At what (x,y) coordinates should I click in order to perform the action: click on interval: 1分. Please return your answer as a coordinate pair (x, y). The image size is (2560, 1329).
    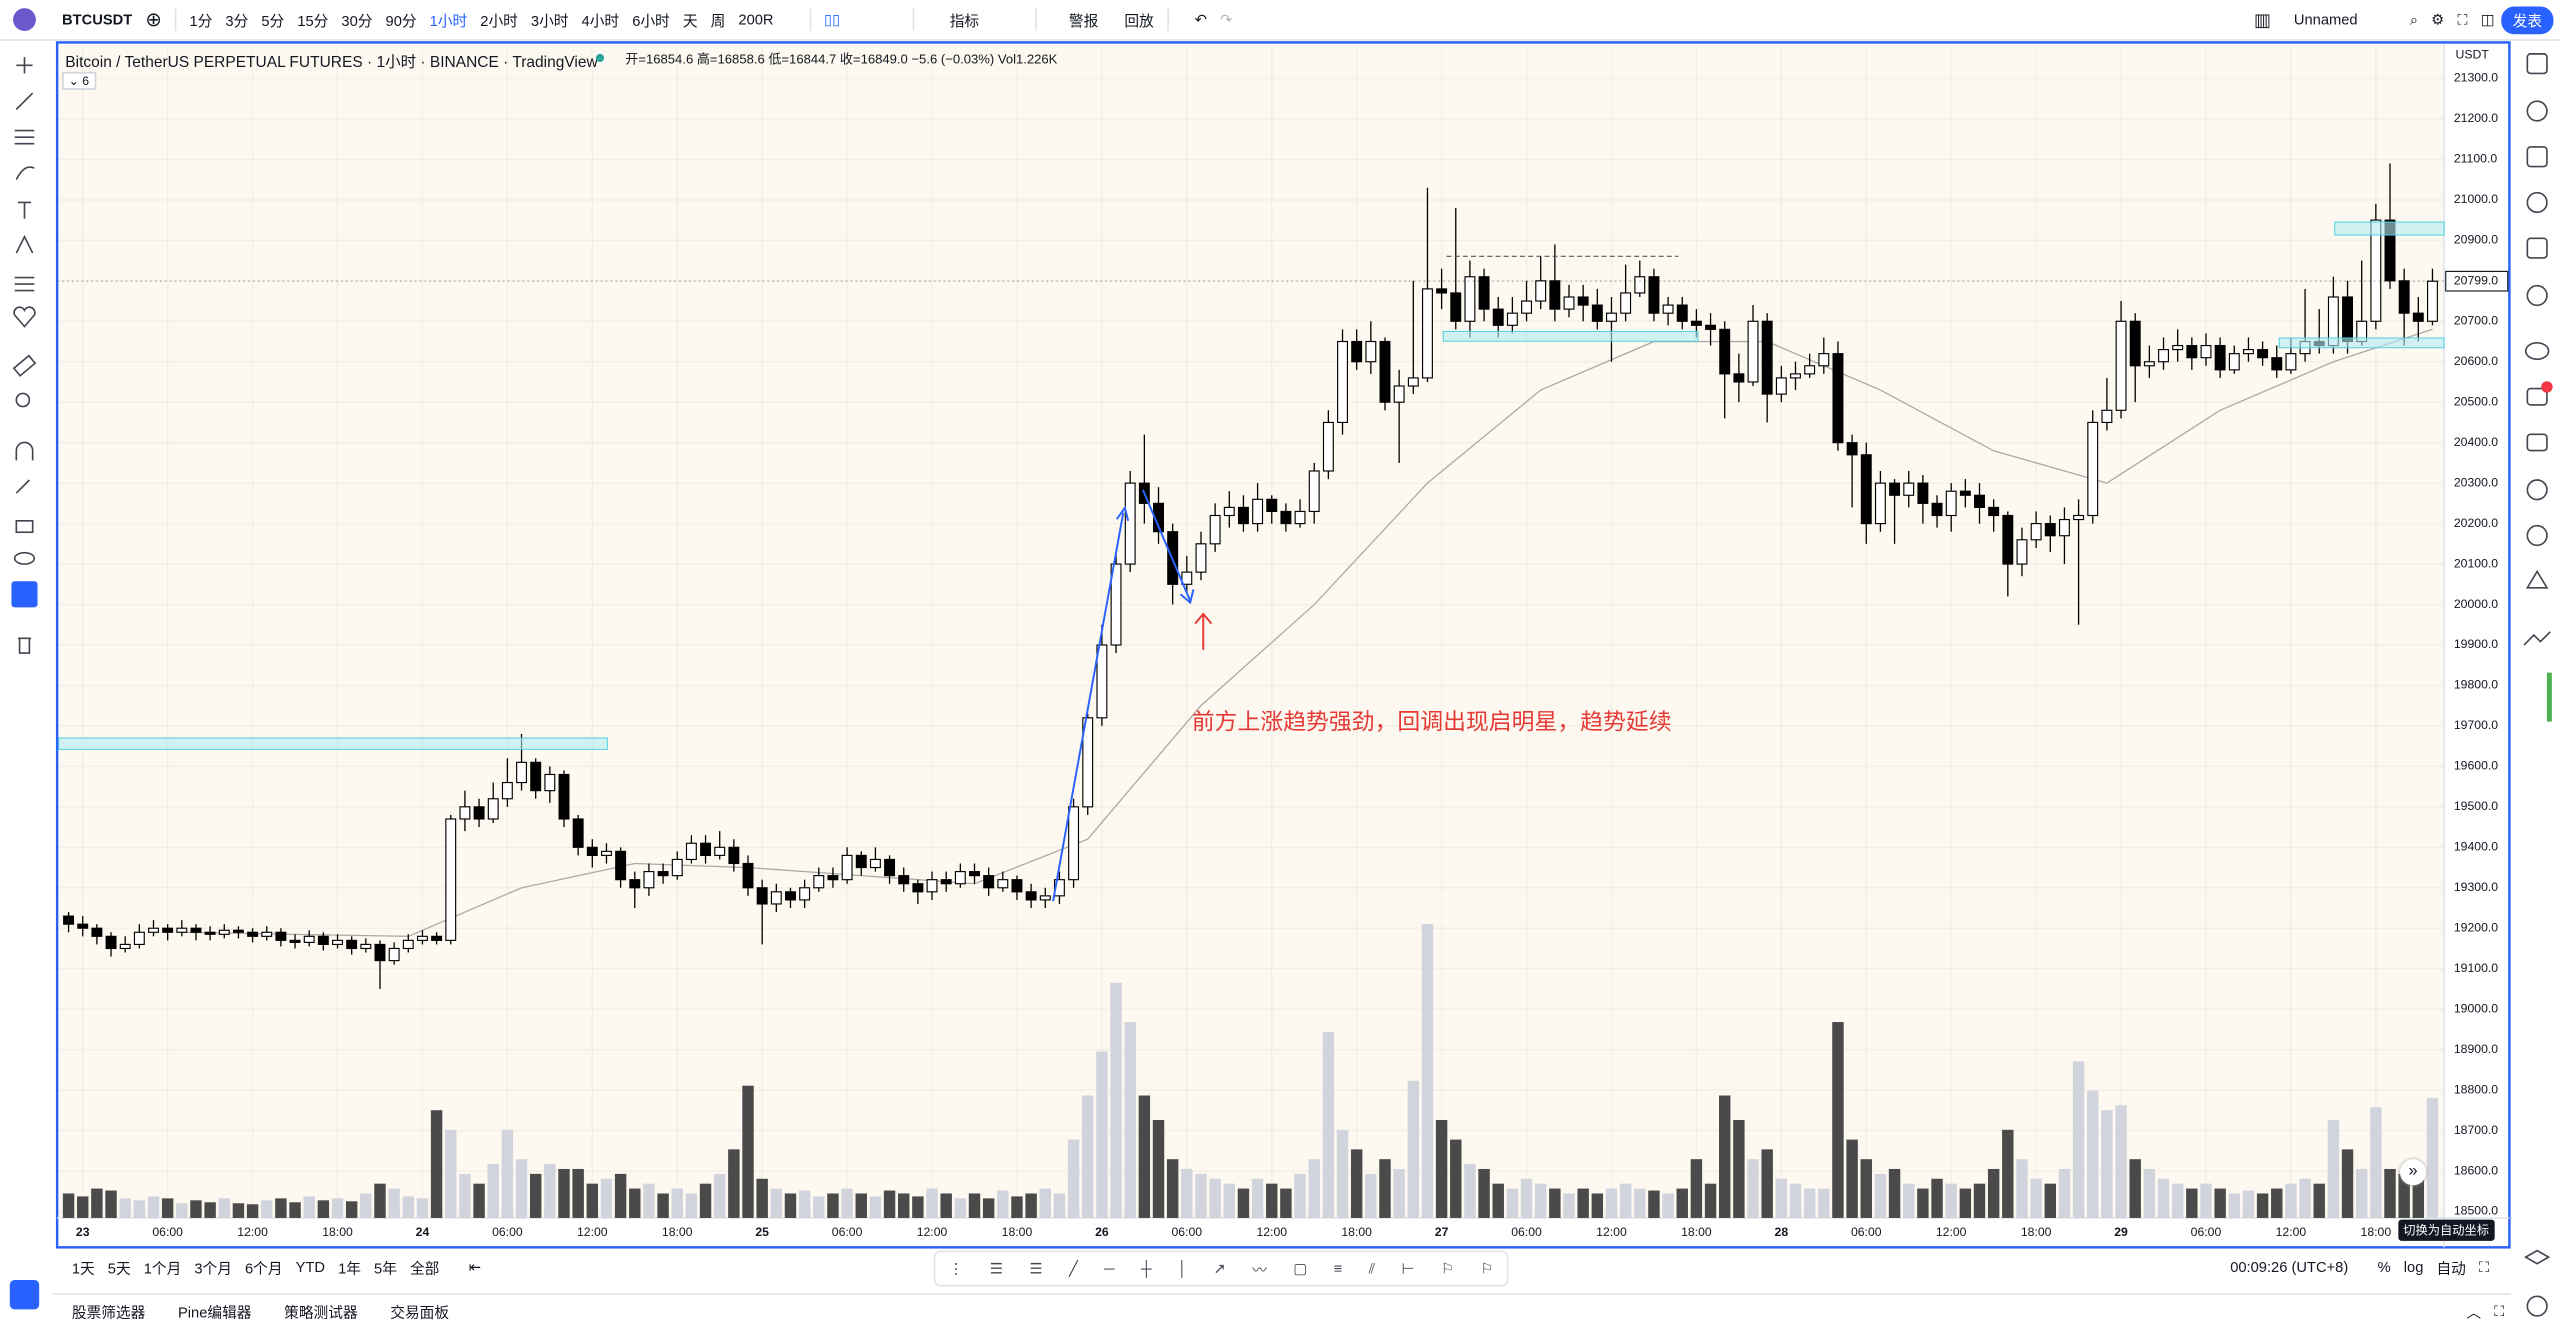
    Looking at the image, I should click on (201, 20).